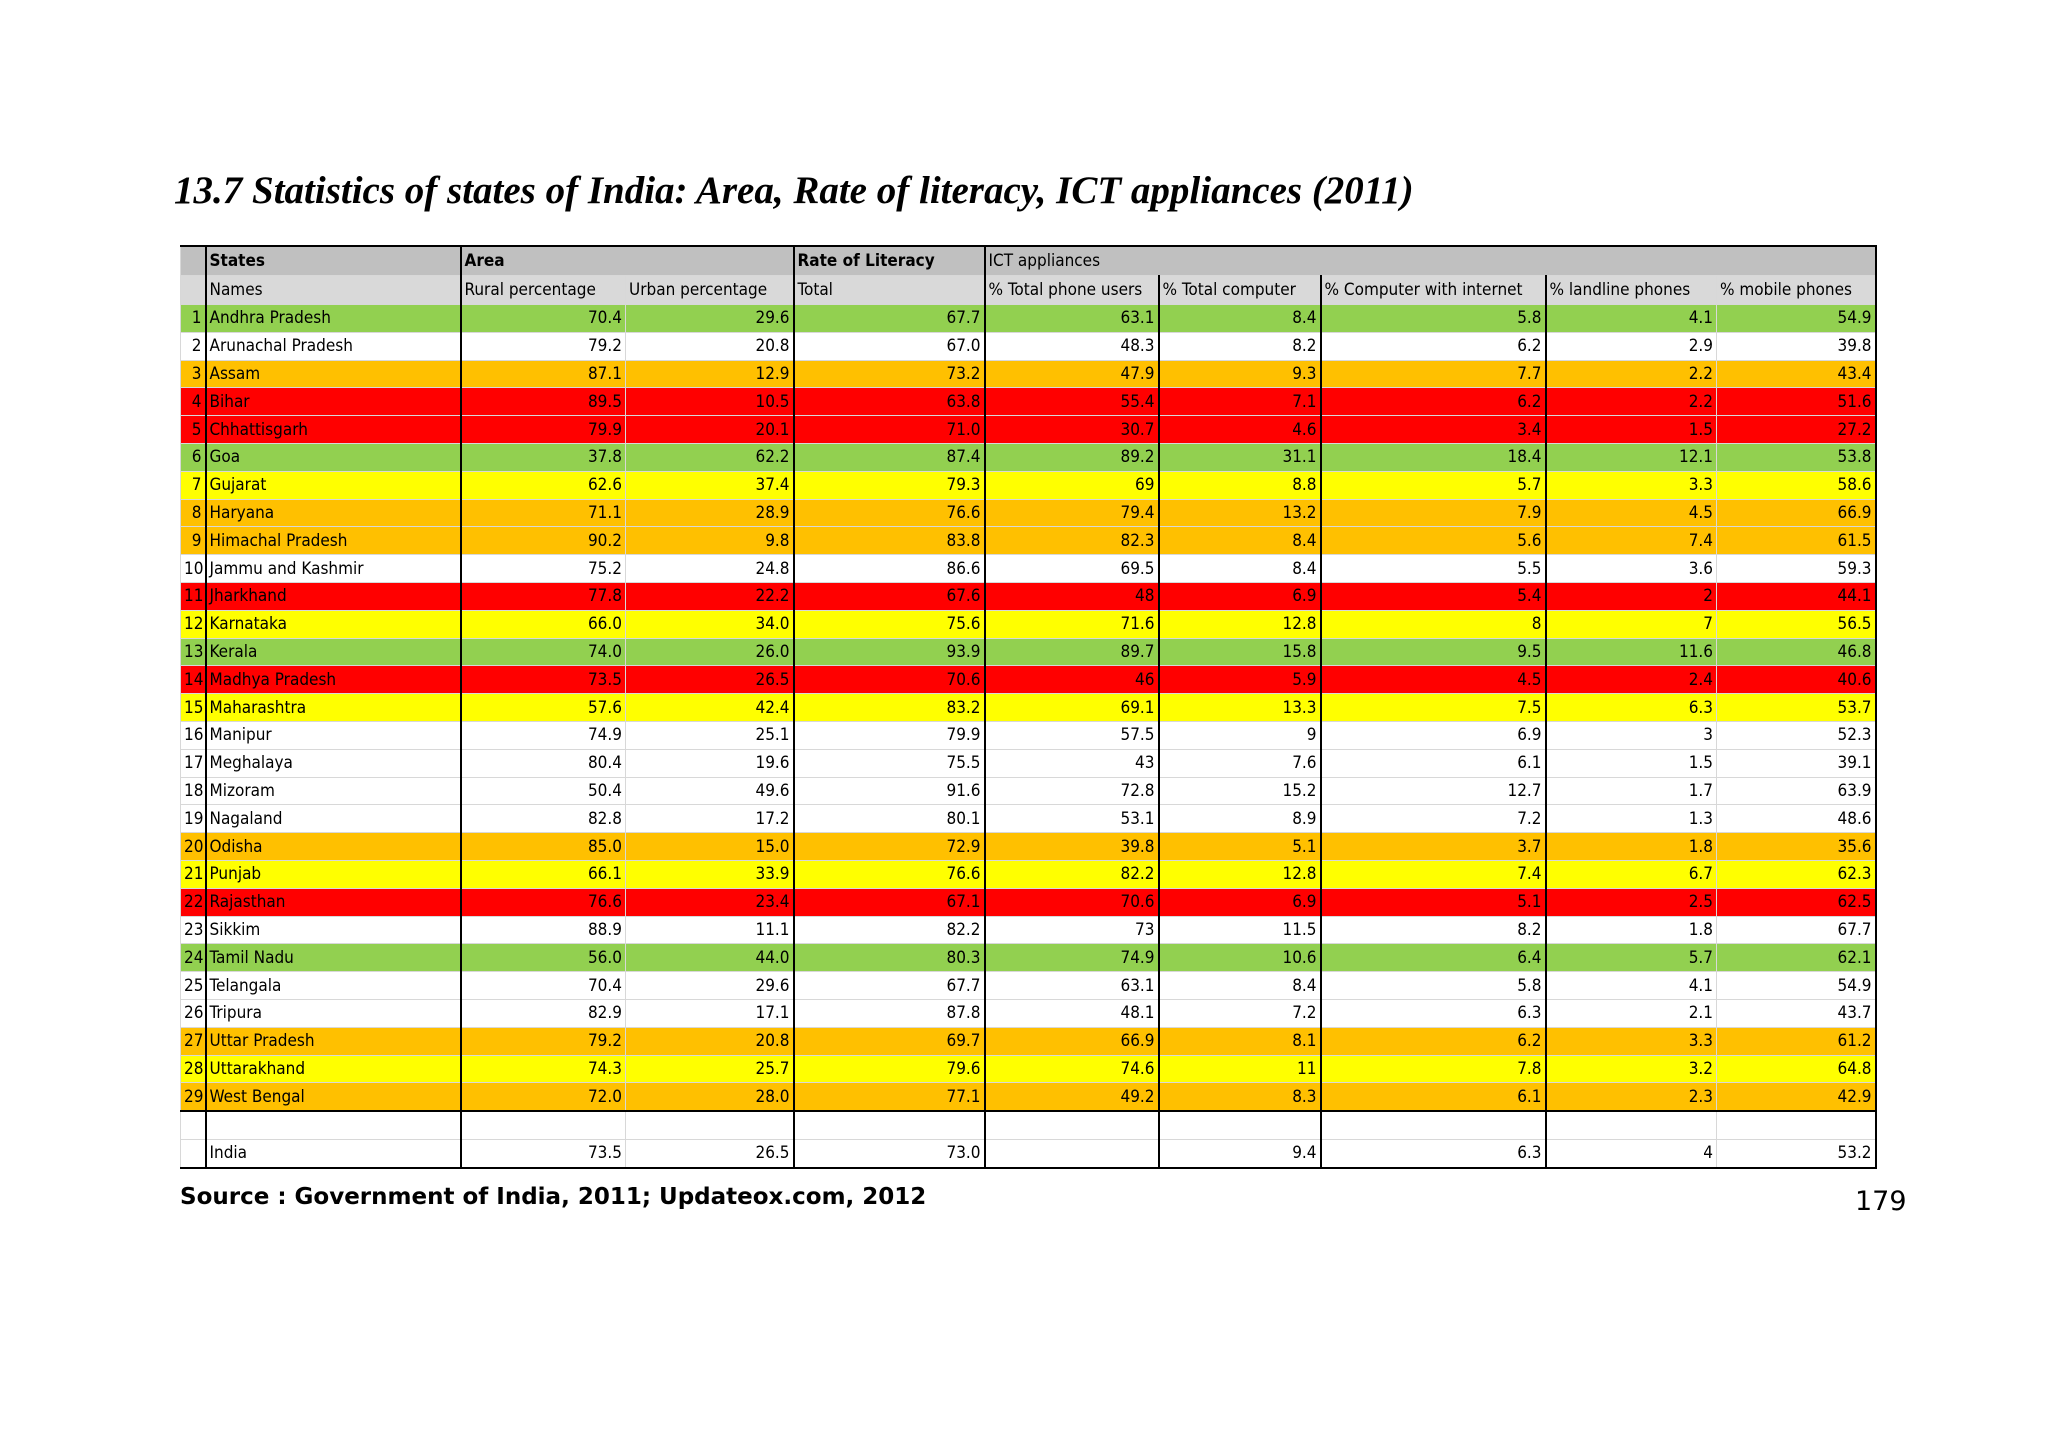 This screenshot has width=2048, height=1448. What do you see at coordinates (332, 1013) in the screenshot?
I see `table-cell: Tripura` at bounding box center [332, 1013].